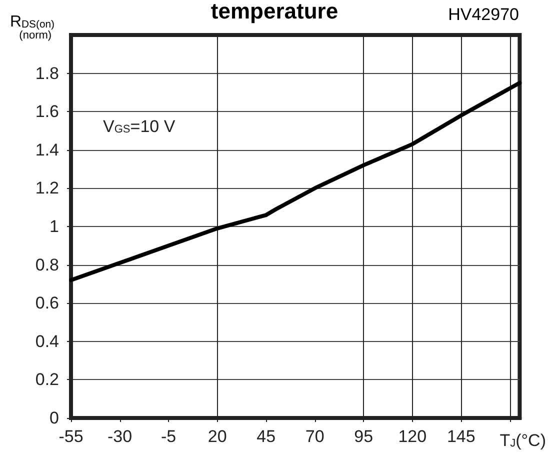  What do you see at coordinates (47, 264) in the screenshot?
I see `y-tick-label: 0.8` at bounding box center [47, 264].